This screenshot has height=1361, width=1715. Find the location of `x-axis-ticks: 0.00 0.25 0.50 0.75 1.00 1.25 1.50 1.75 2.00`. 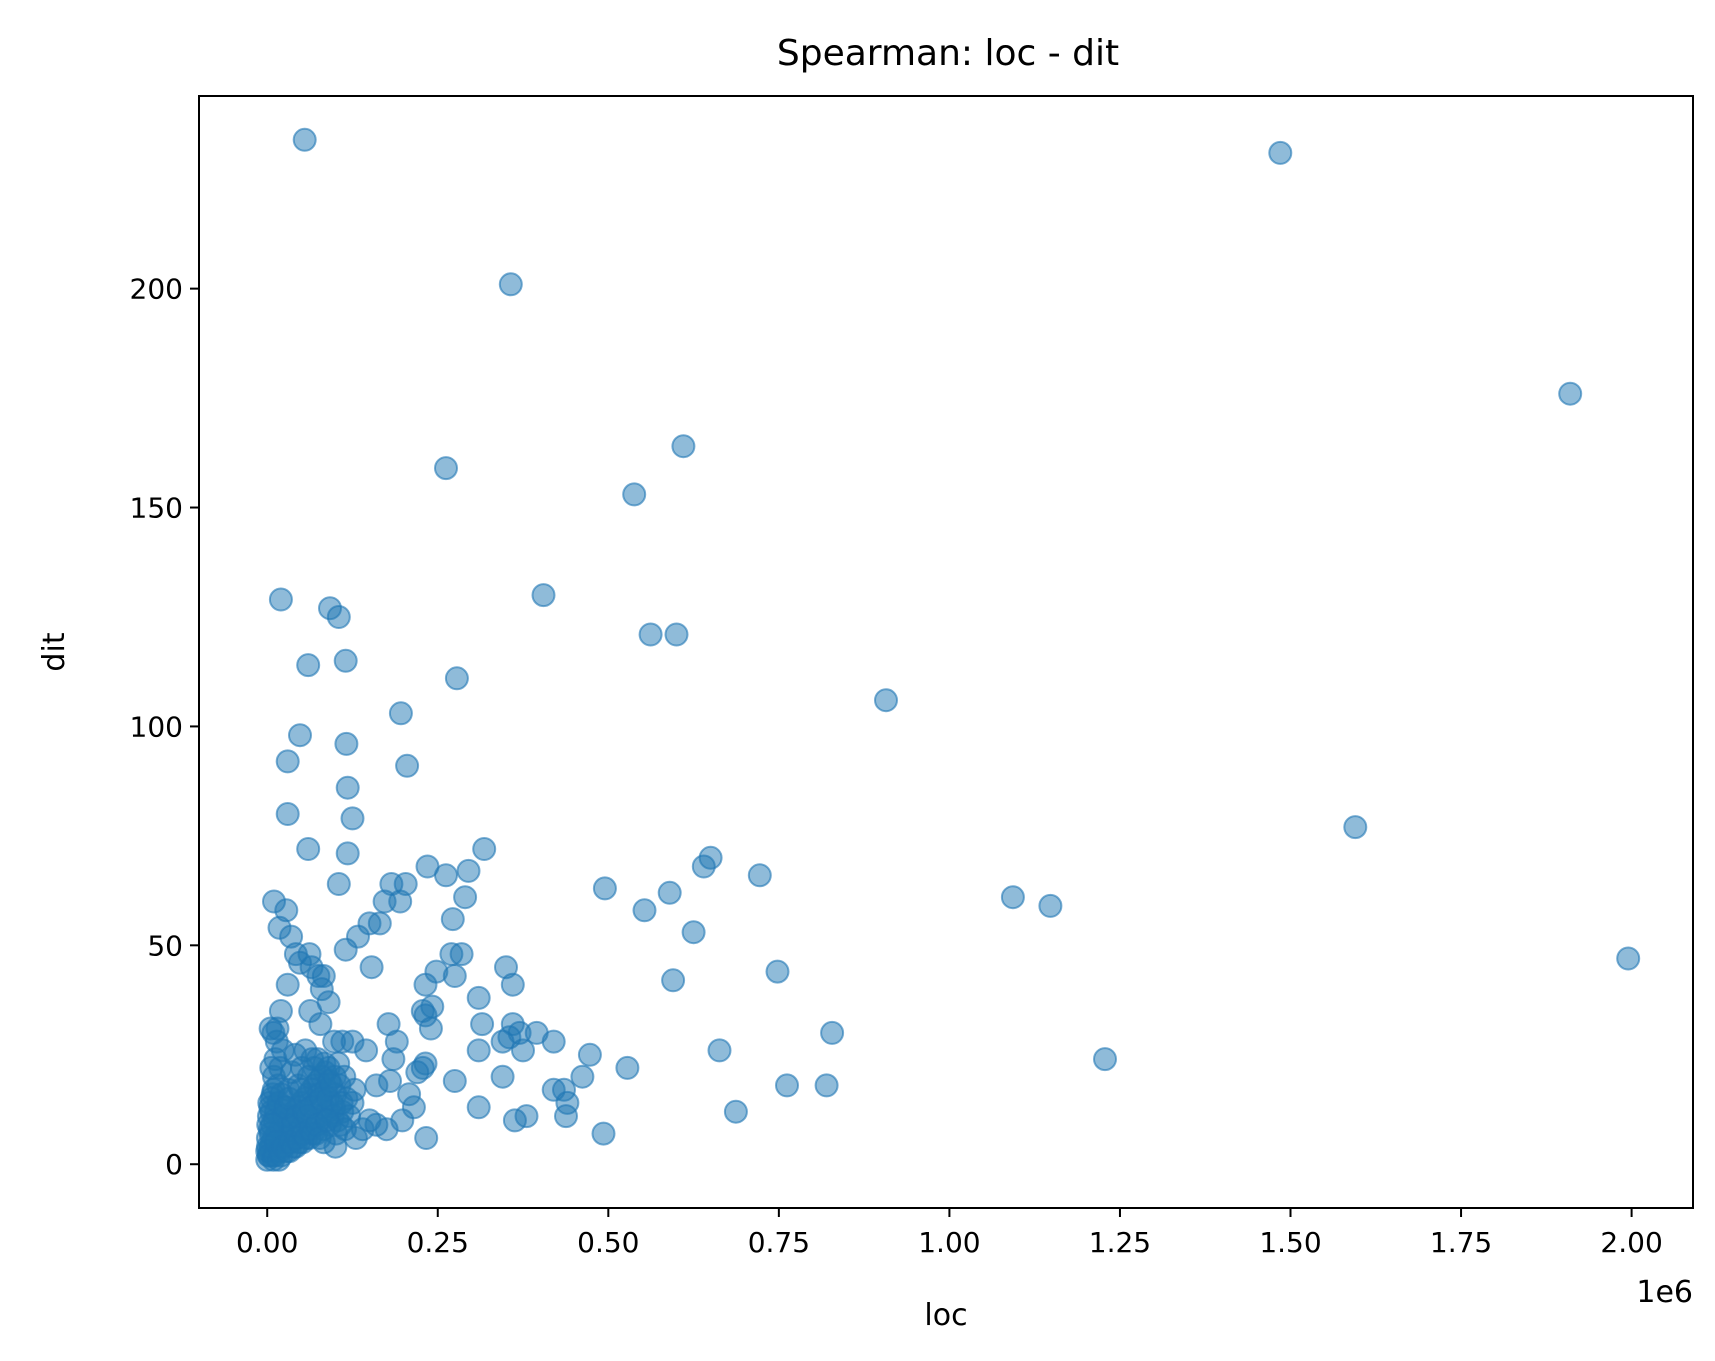

x-axis-ticks: 0.00 0.25 0.50 0.75 1.00 1.25 1.50 1.75 2.00 is located at coordinates (949, 1233).